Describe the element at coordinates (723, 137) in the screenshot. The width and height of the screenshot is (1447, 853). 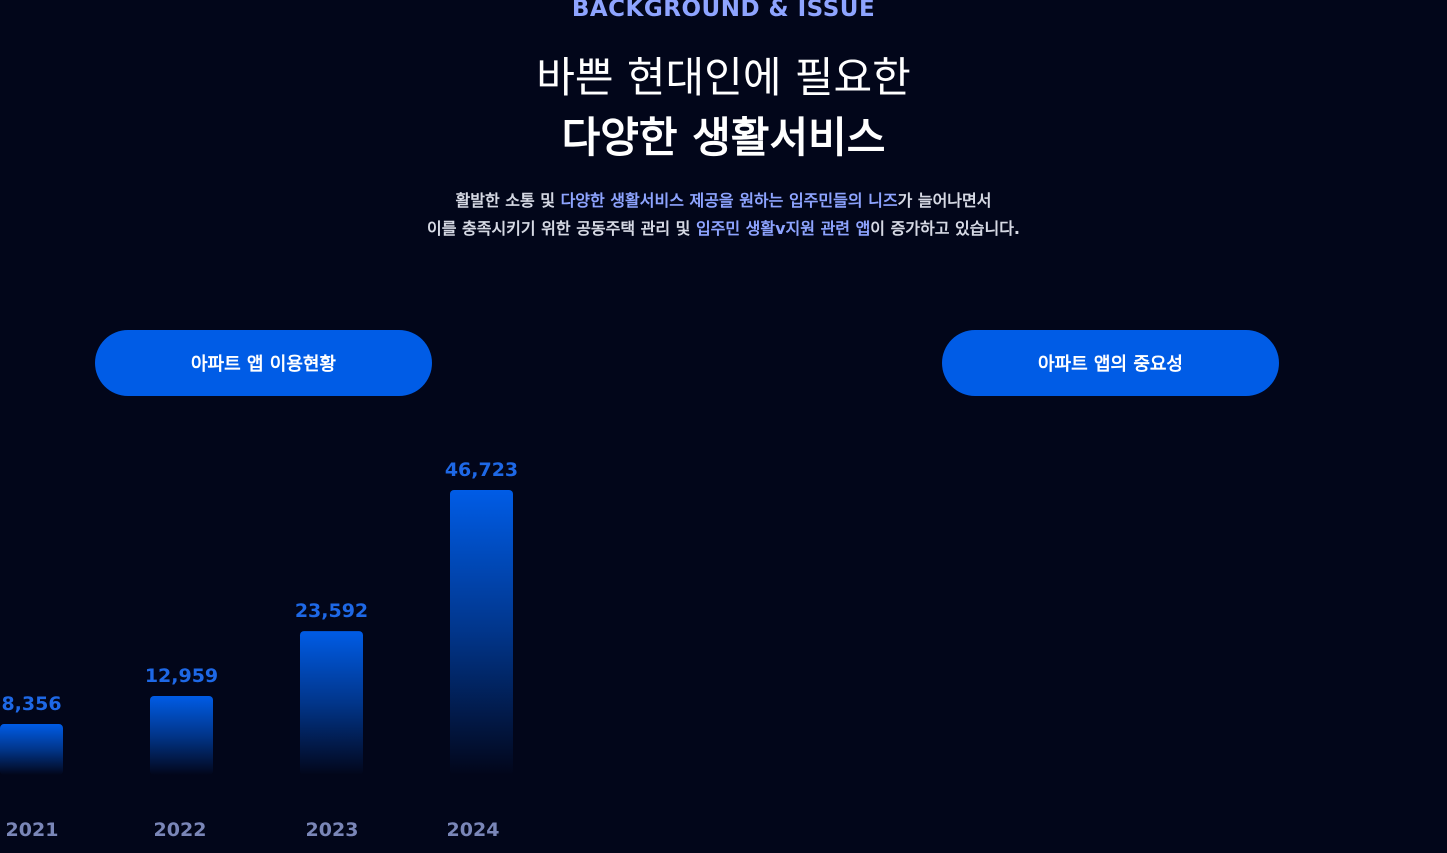
I see `headline-line-2: 다양한 생활서비스` at that location.